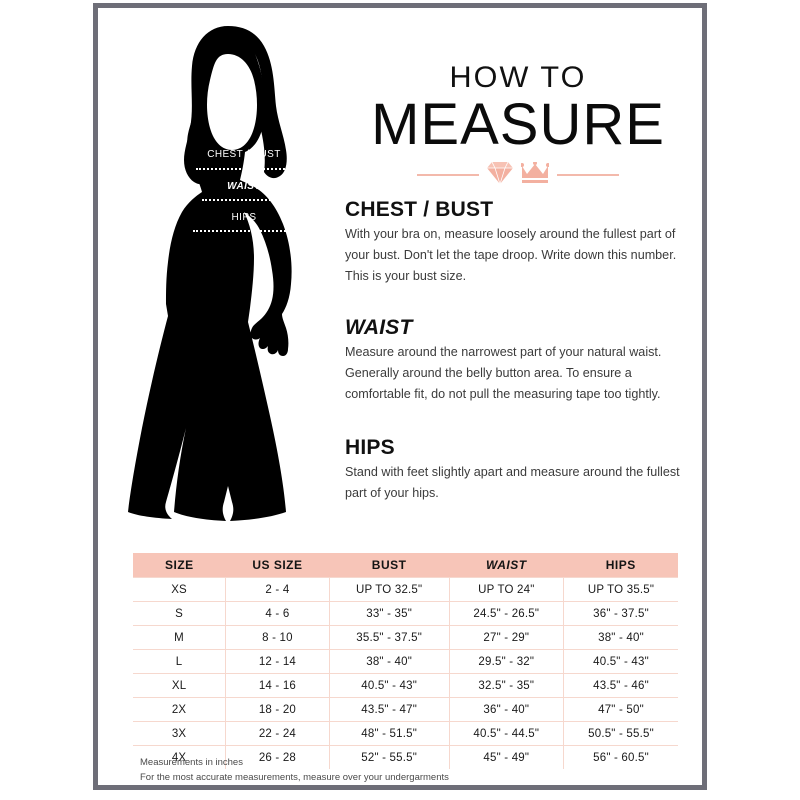 This screenshot has height=800, width=800. What do you see at coordinates (620, 709) in the screenshot?
I see `table-cell-hips: 47" - 50"` at bounding box center [620, 709].